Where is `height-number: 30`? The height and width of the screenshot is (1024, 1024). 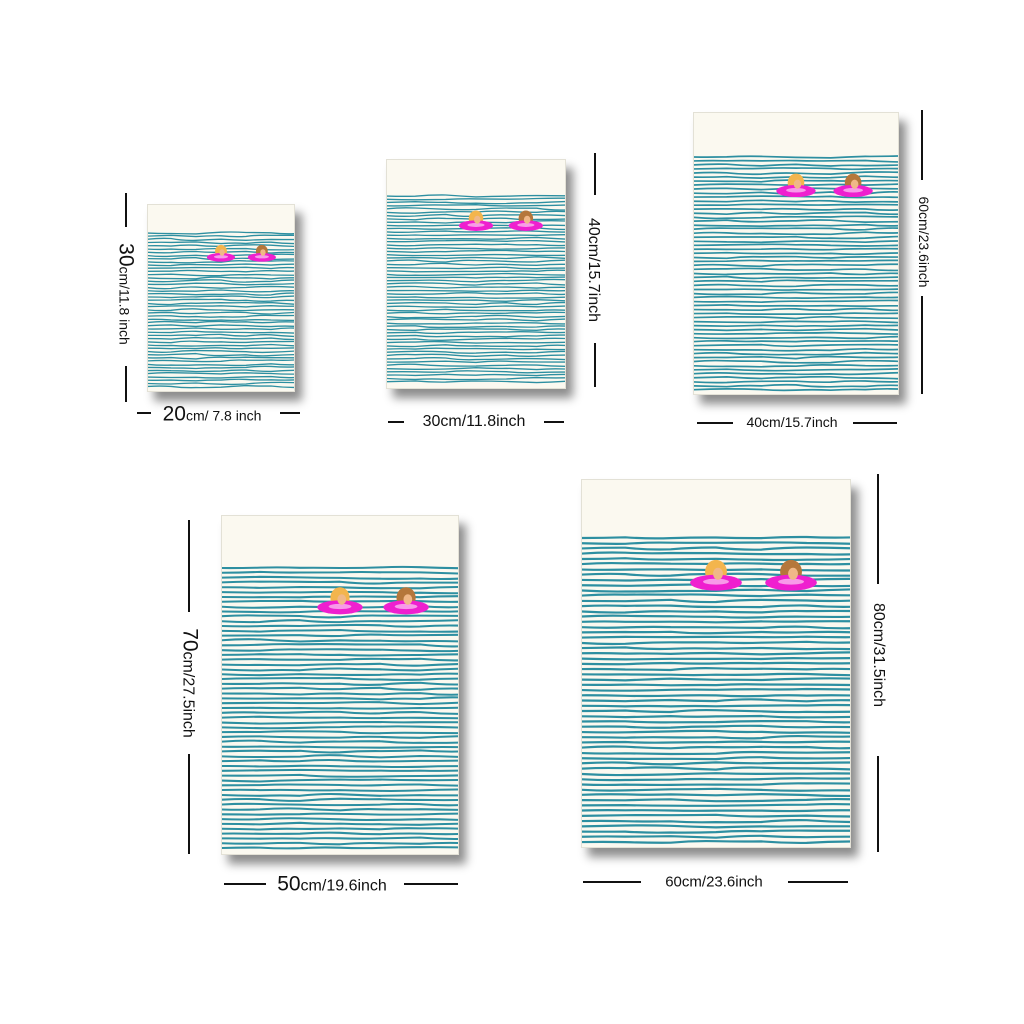
height-number: 30 is located at coordinates (126, 255).